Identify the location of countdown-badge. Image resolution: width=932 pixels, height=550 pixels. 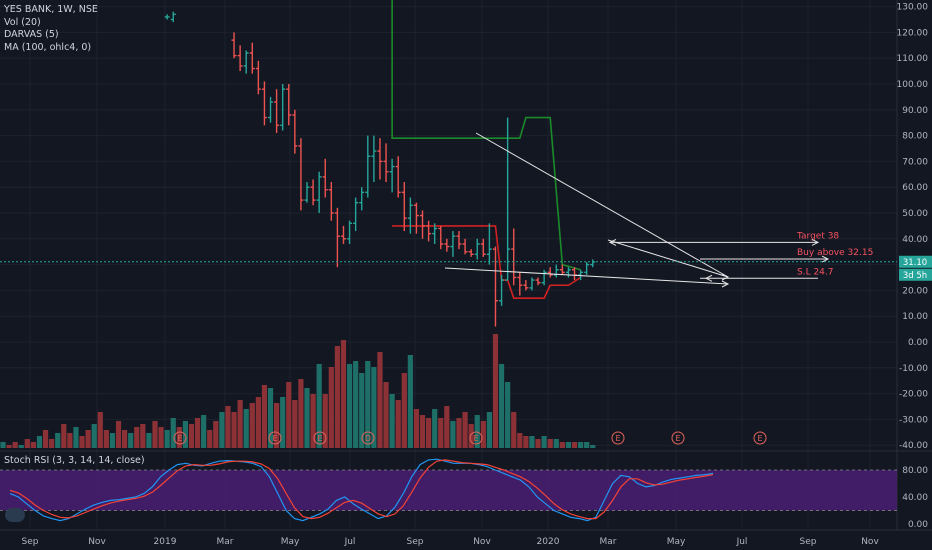
(915, 274).